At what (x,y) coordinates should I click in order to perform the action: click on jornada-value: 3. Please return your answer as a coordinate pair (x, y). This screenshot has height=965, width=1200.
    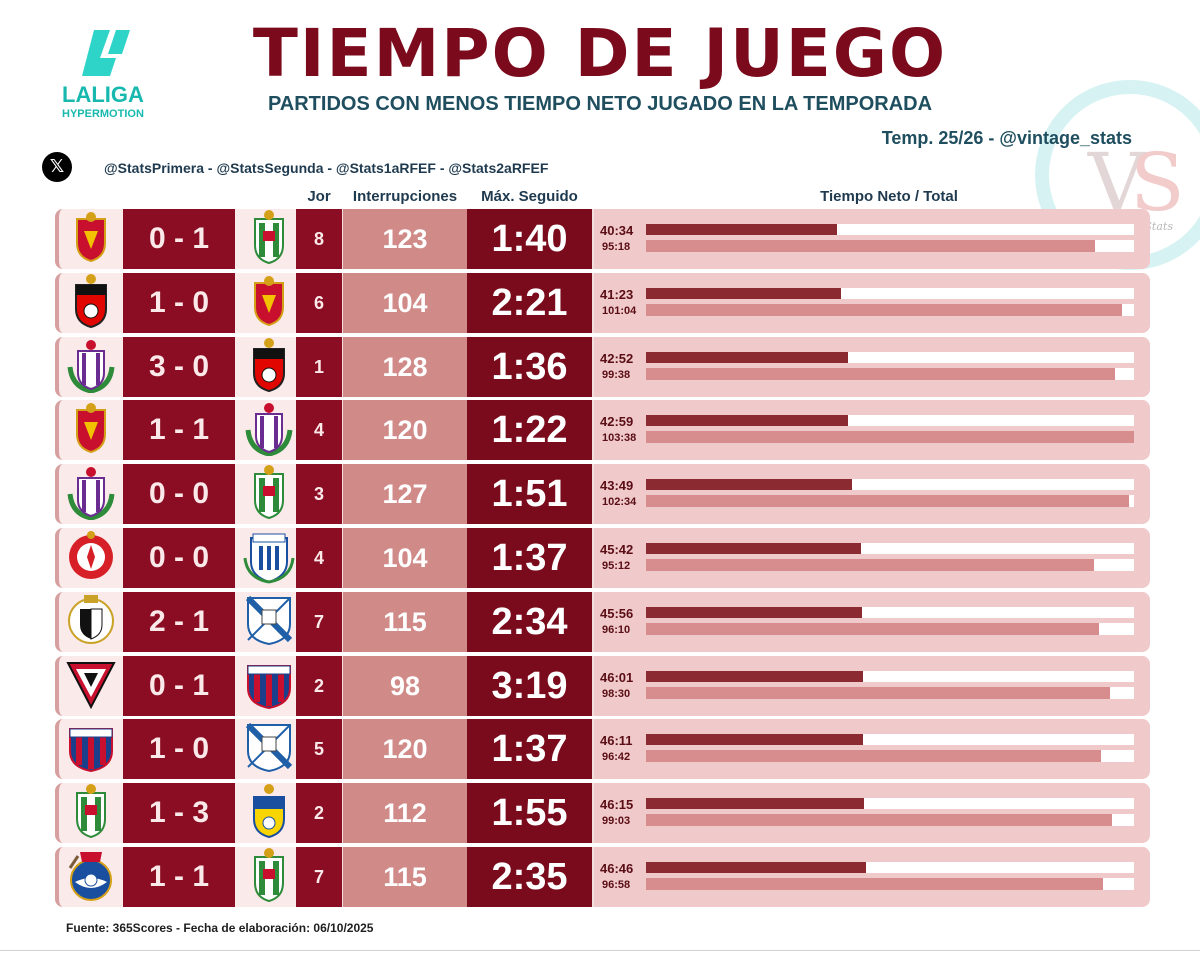
    Looking at the image, I should click on (319, 494).